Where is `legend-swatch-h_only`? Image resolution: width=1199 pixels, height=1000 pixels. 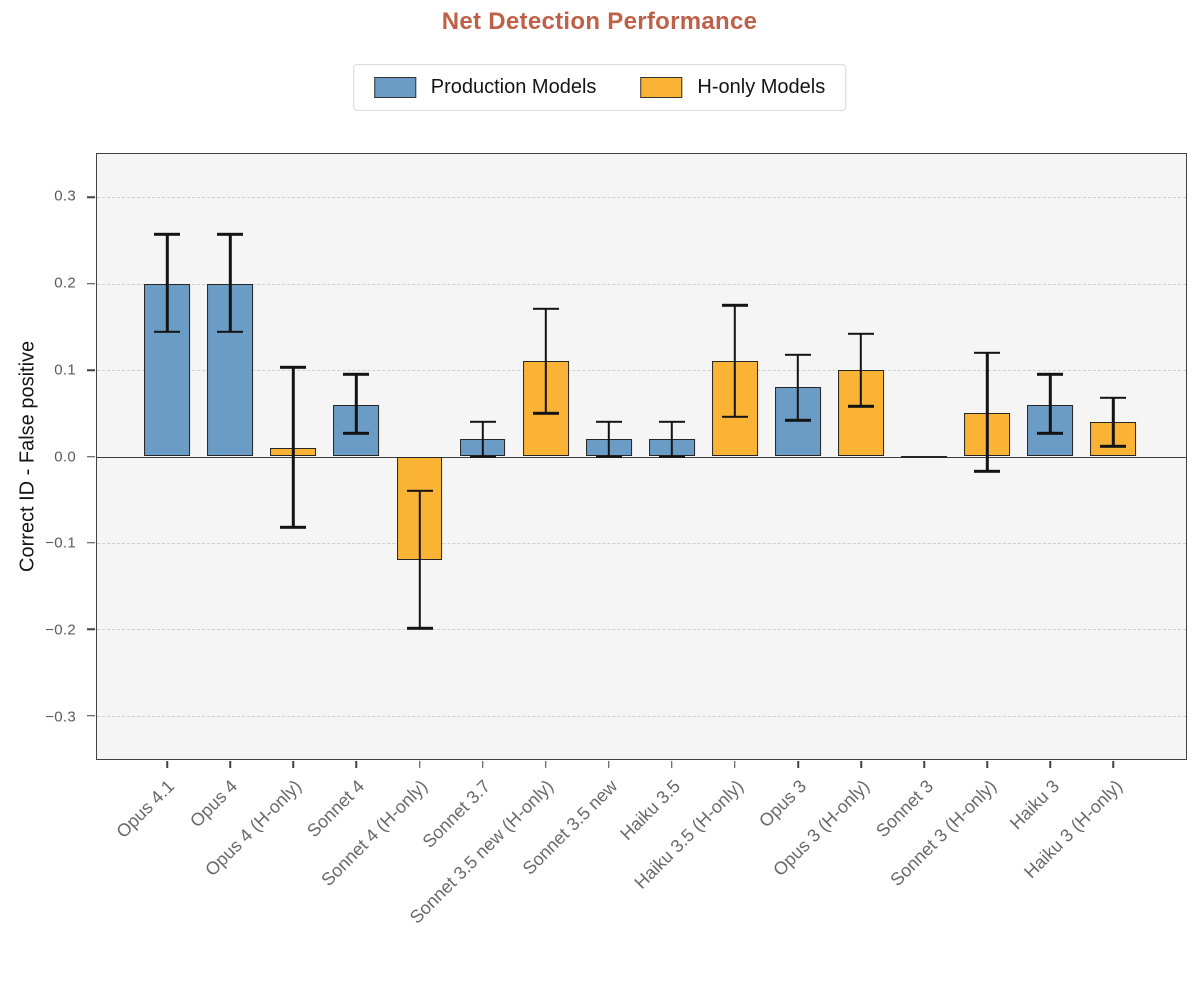 legend-swatch-h_only is located at coordinates (661, 87).